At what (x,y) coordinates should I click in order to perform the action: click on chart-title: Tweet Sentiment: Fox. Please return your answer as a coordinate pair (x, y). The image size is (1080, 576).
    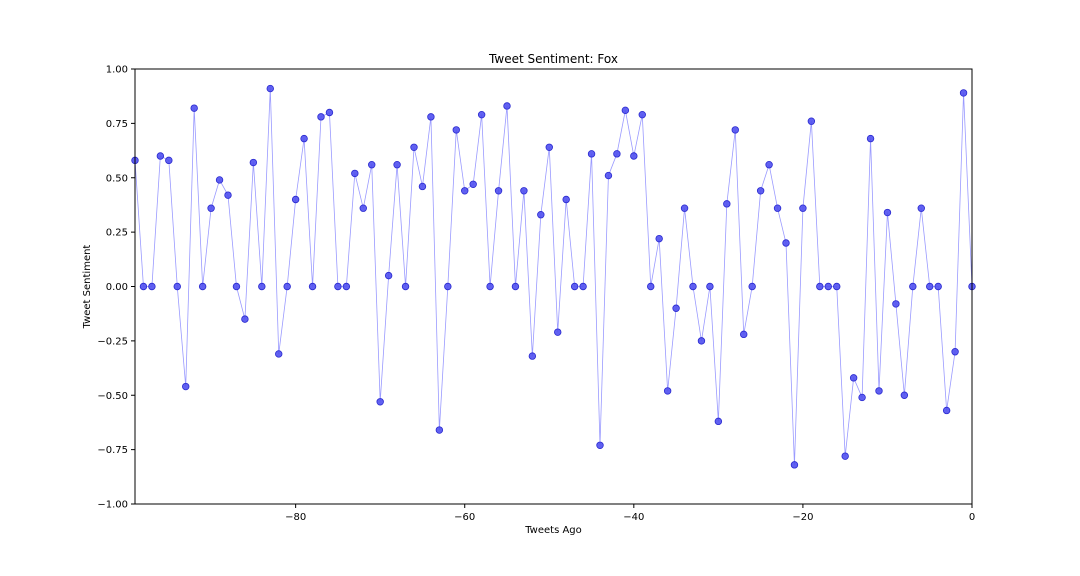
    Looking at the image, I should click on (553, 59).